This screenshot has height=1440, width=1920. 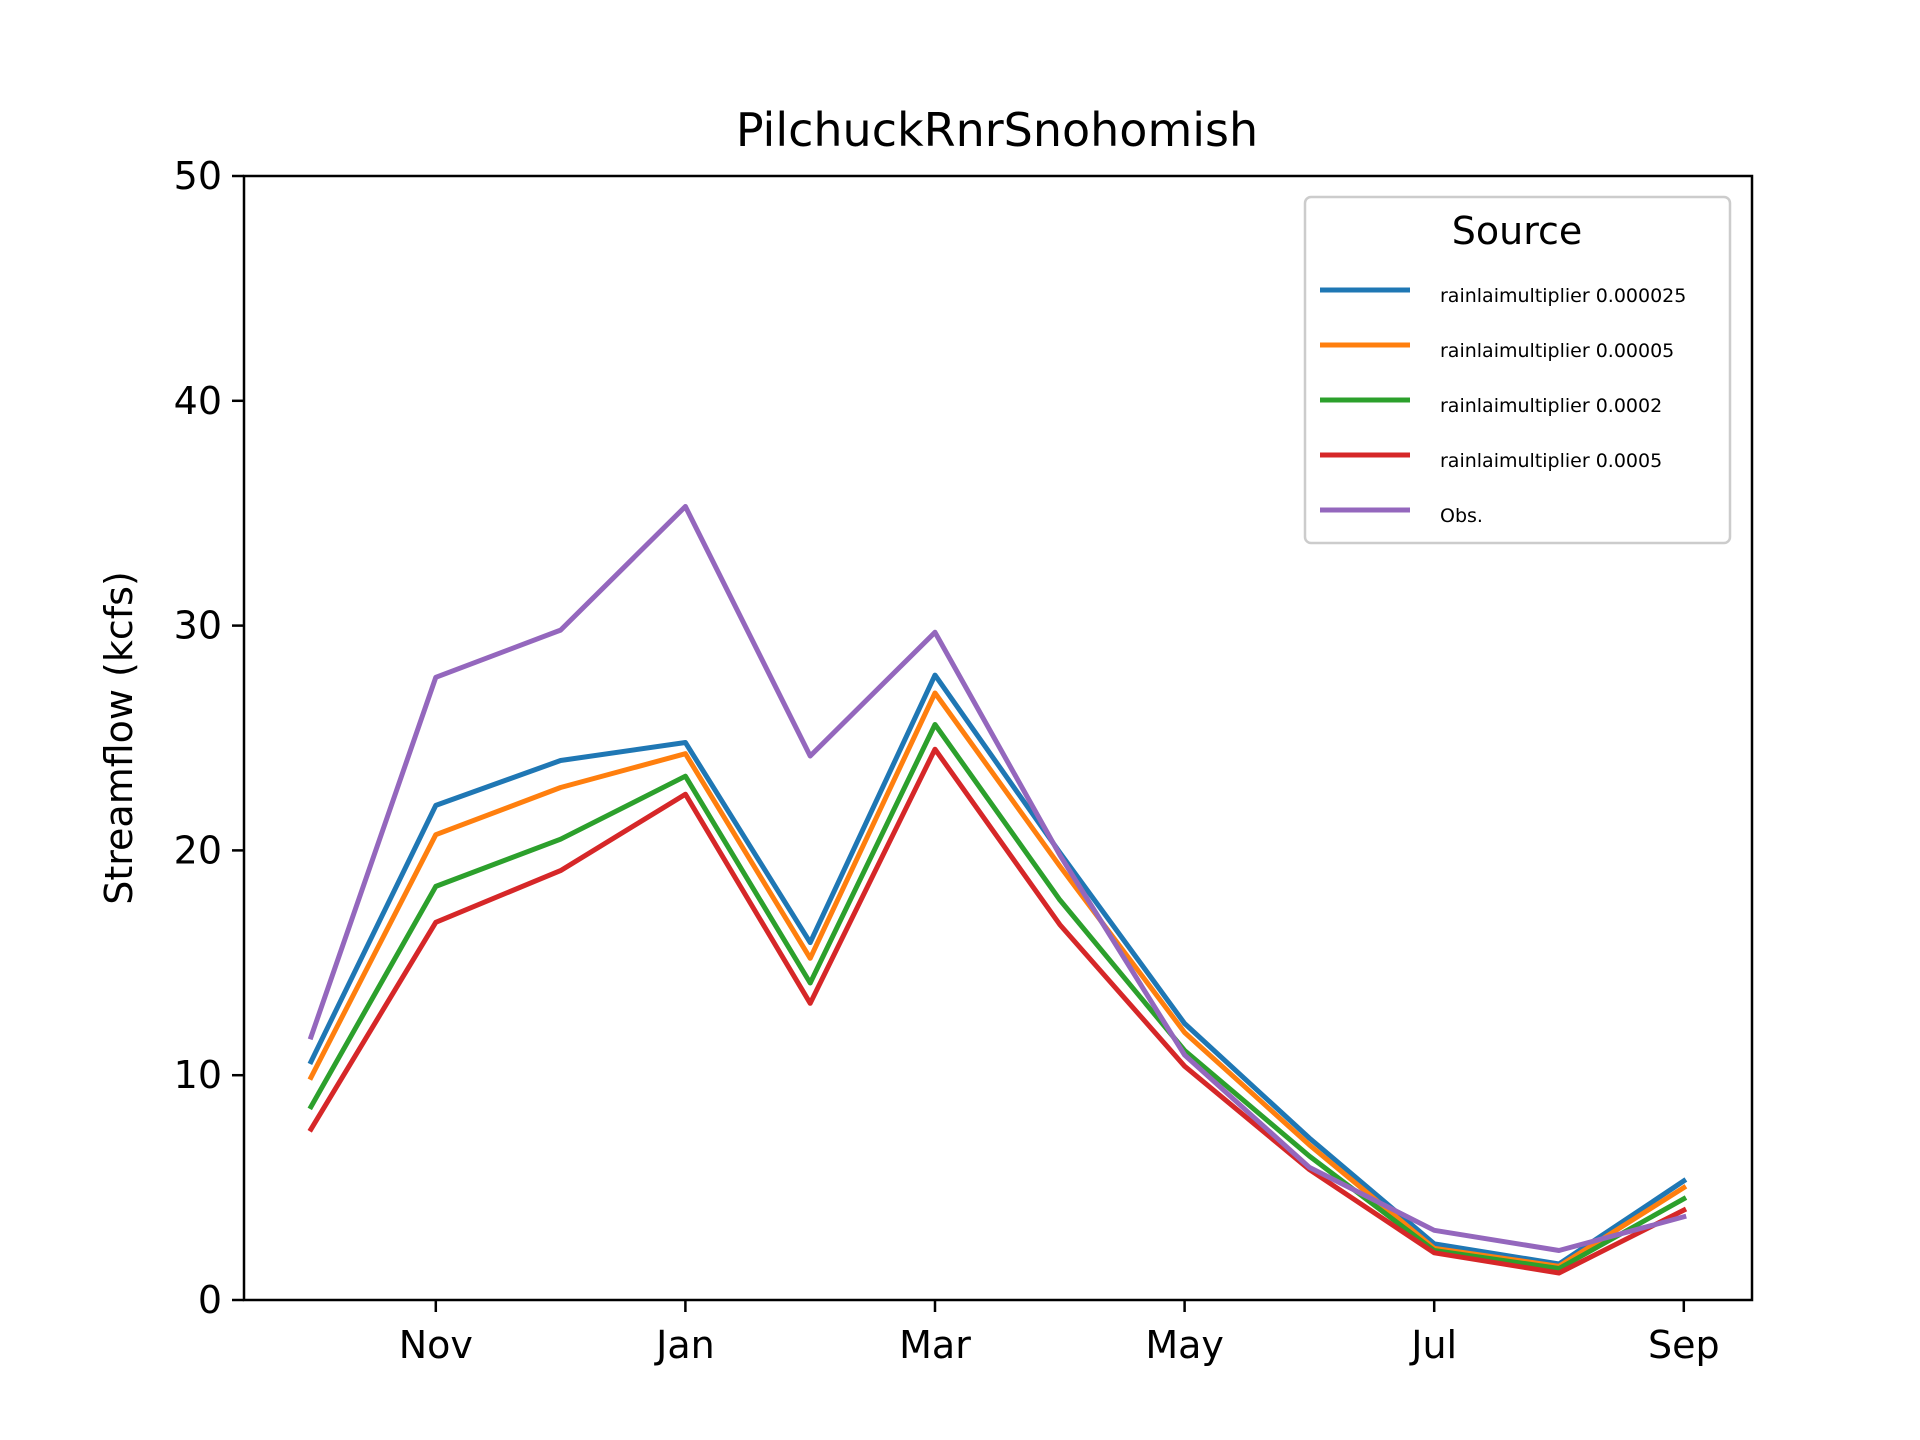 I want to click on legend-label: rainlaimultiplier 0.000025, so click(x=1563, y=296).